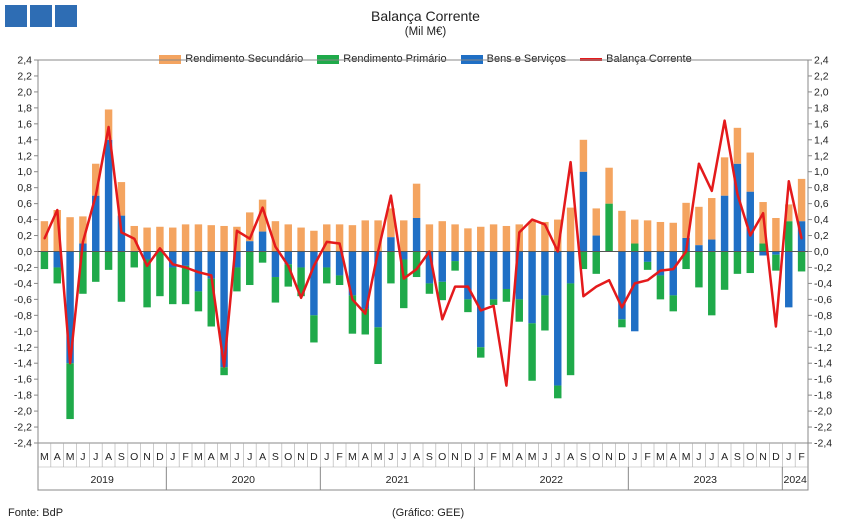 This screenshot has width=851, height=527. I want to click on y-tick-label-left: -1,0, so click(23, 332).